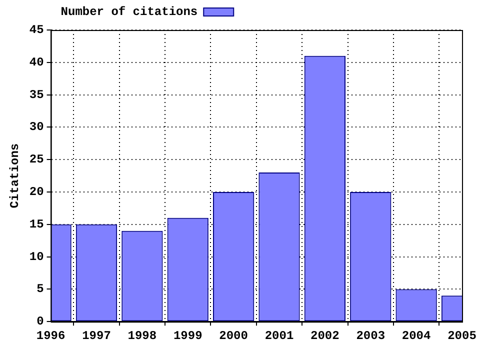 The image size is (480, 350). I want to click on y-axis-title: Citations, so click(15, 175).